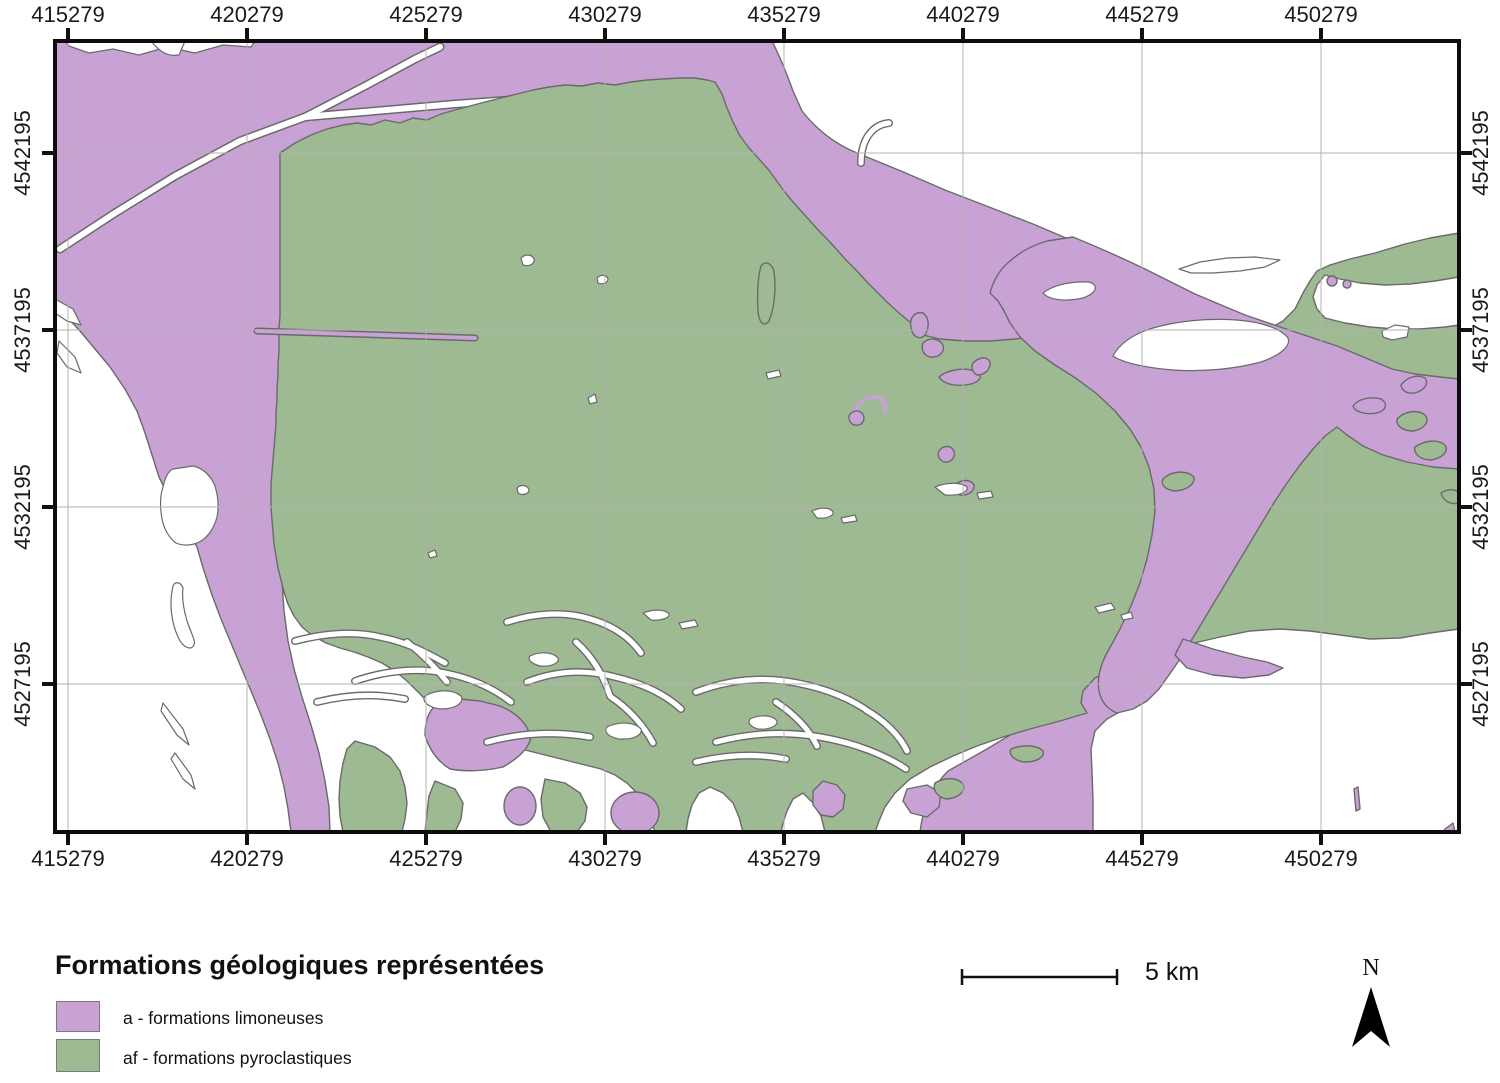 Image resolution: width=1500 pixels, height=1083 pixels. What do you see at coordinates (1480, 684) in the screenshot?
I see `y-axis-label-right: 4527195` at bounding box center [1480, 684].